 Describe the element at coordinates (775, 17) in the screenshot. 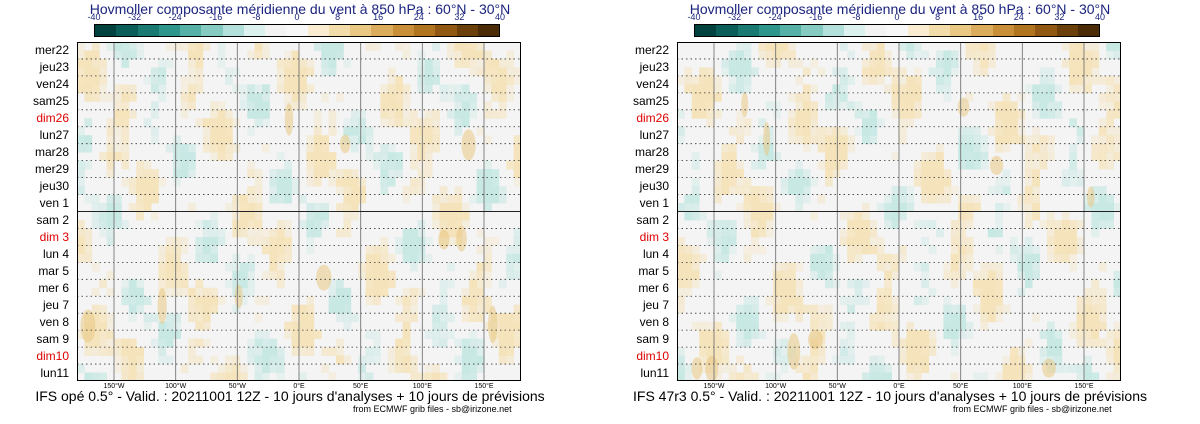

I see `colorbar-tick-label: -24` at that location.